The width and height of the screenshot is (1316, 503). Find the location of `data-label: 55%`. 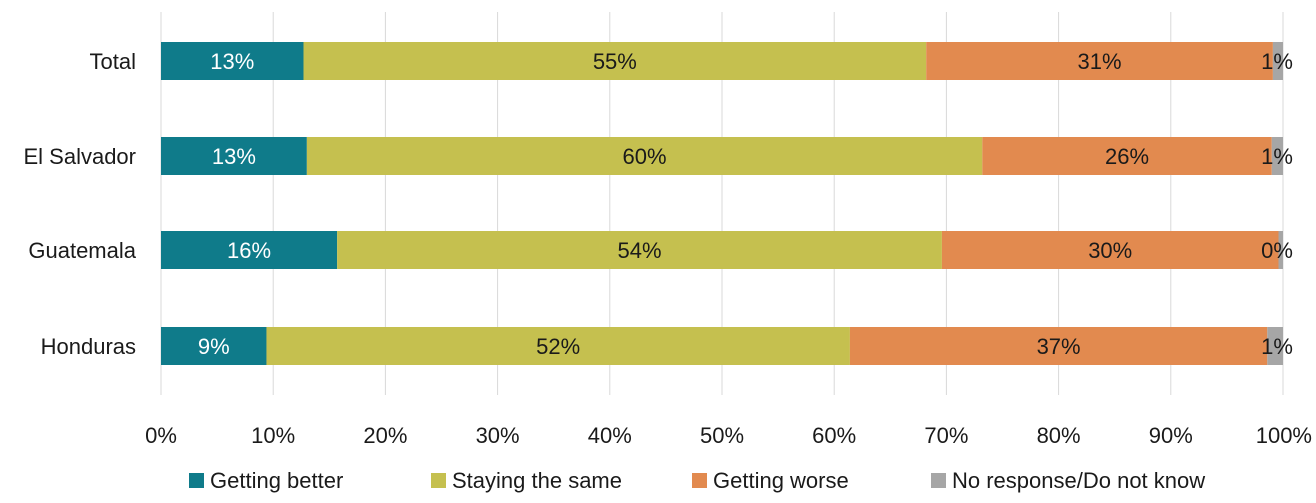

data-label: 55% is located at coordinates (615, 61).